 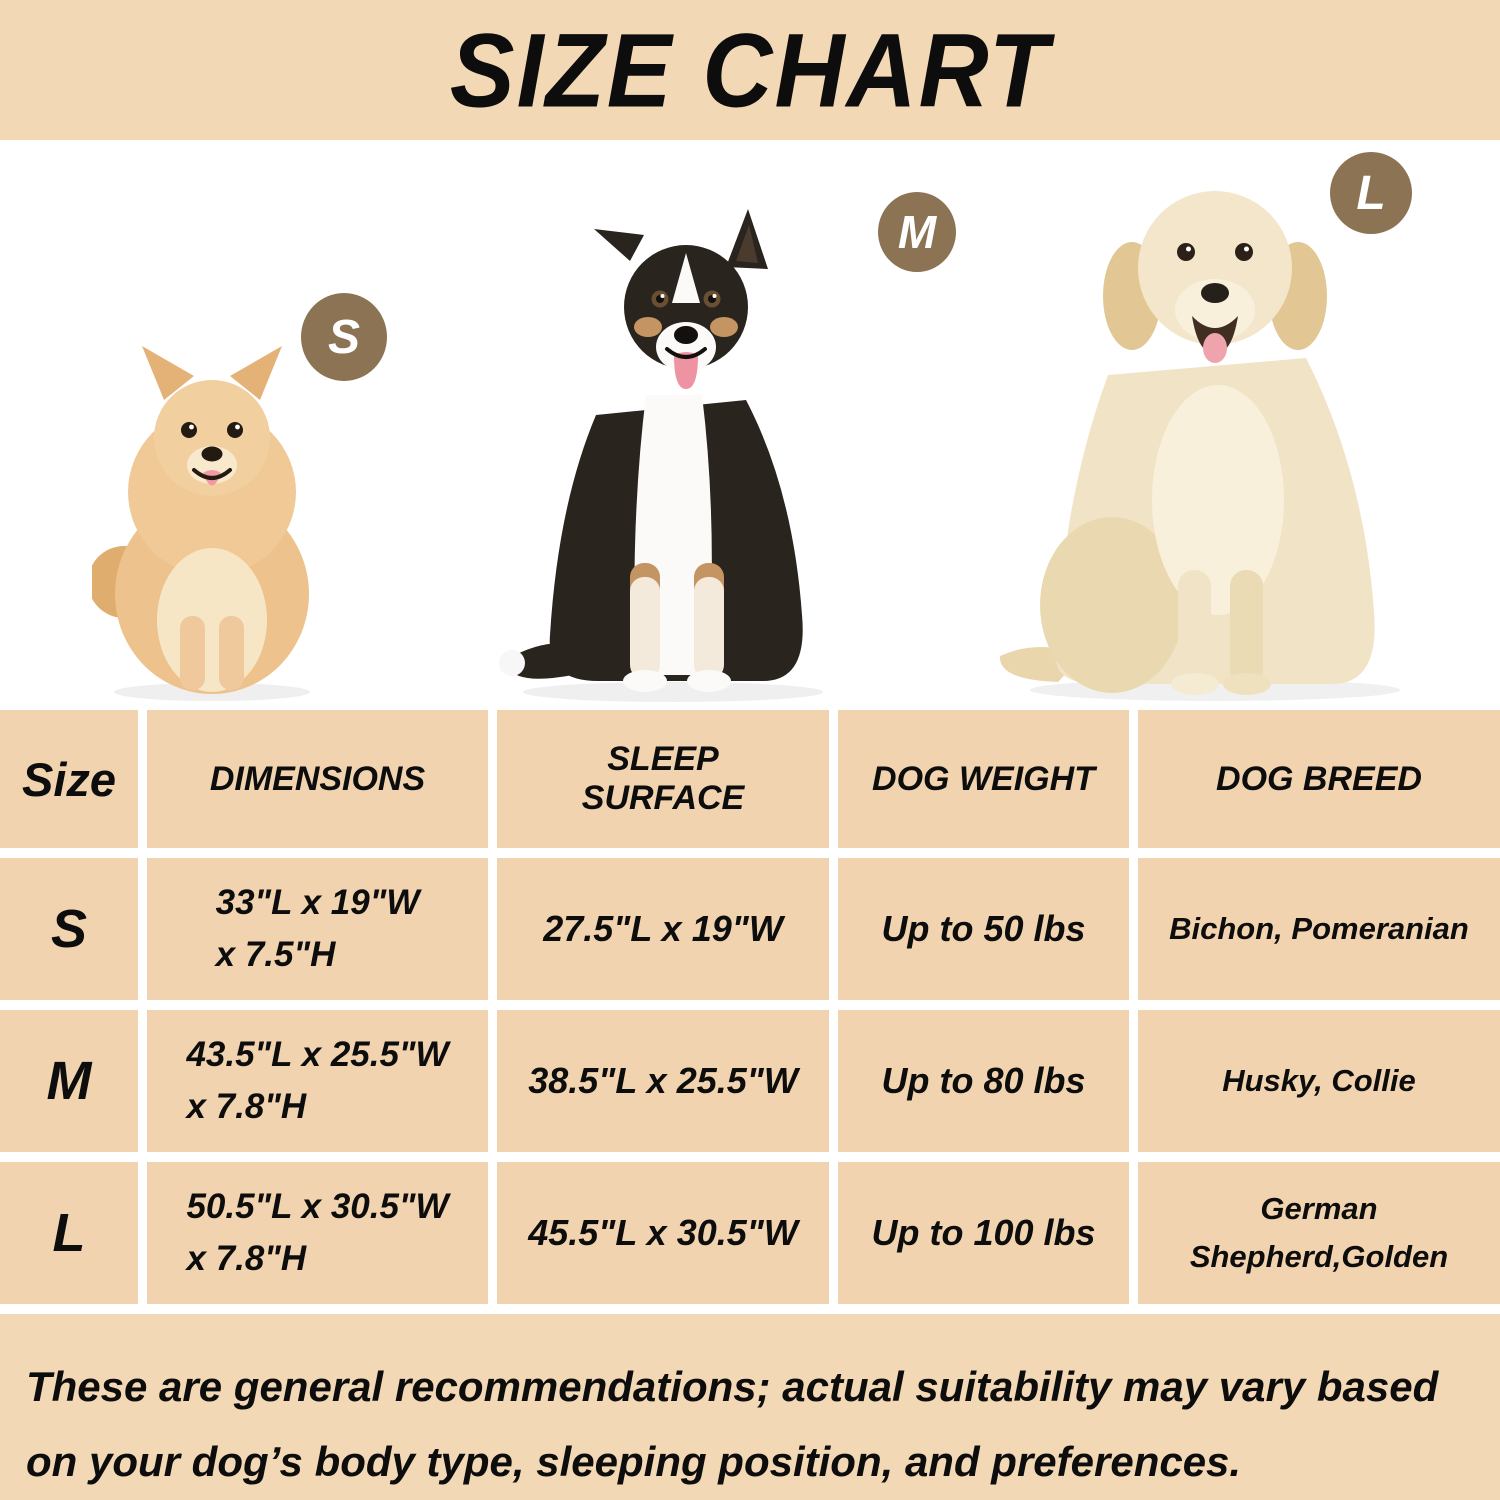 I want to click on golden-retriever-photo, so click(x=1210, y=426).